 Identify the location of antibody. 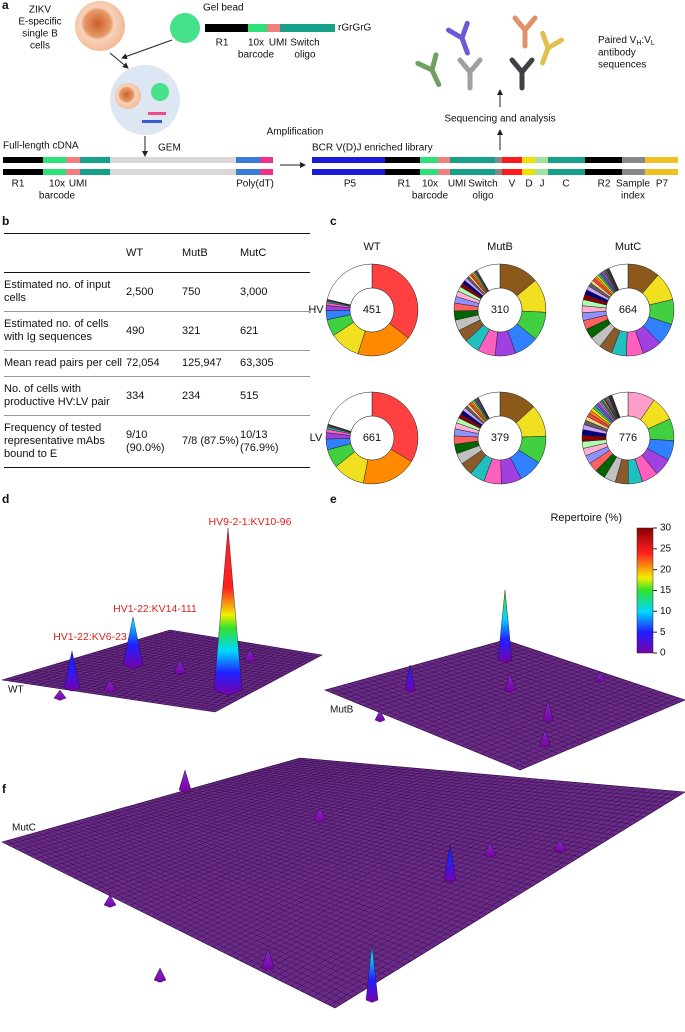
(470, 74).